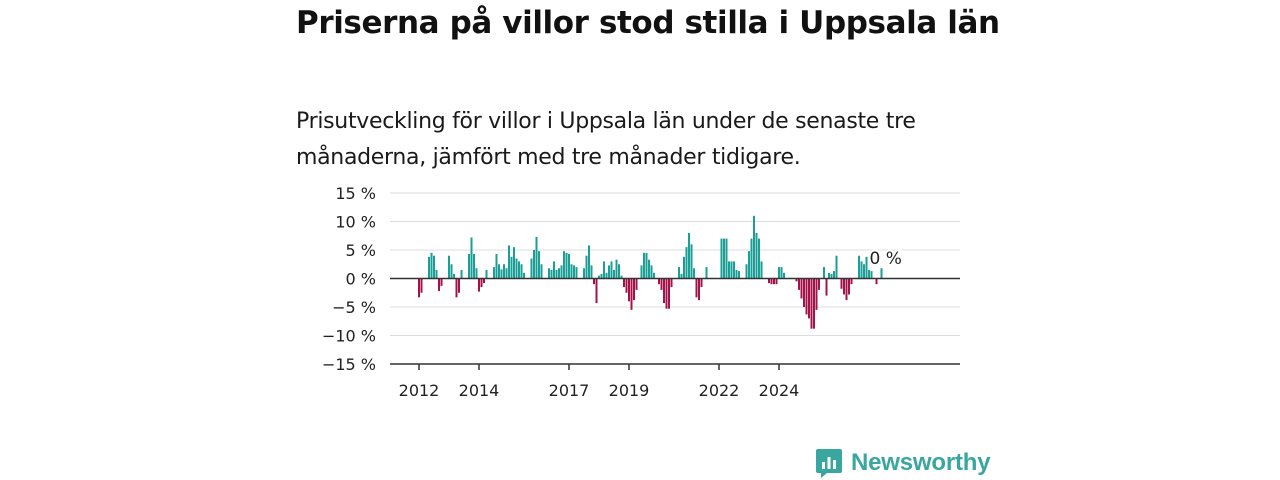 This screenshot has width=1280, height=480. I want to click on x-tick-label: 2012, so click(419, 390).